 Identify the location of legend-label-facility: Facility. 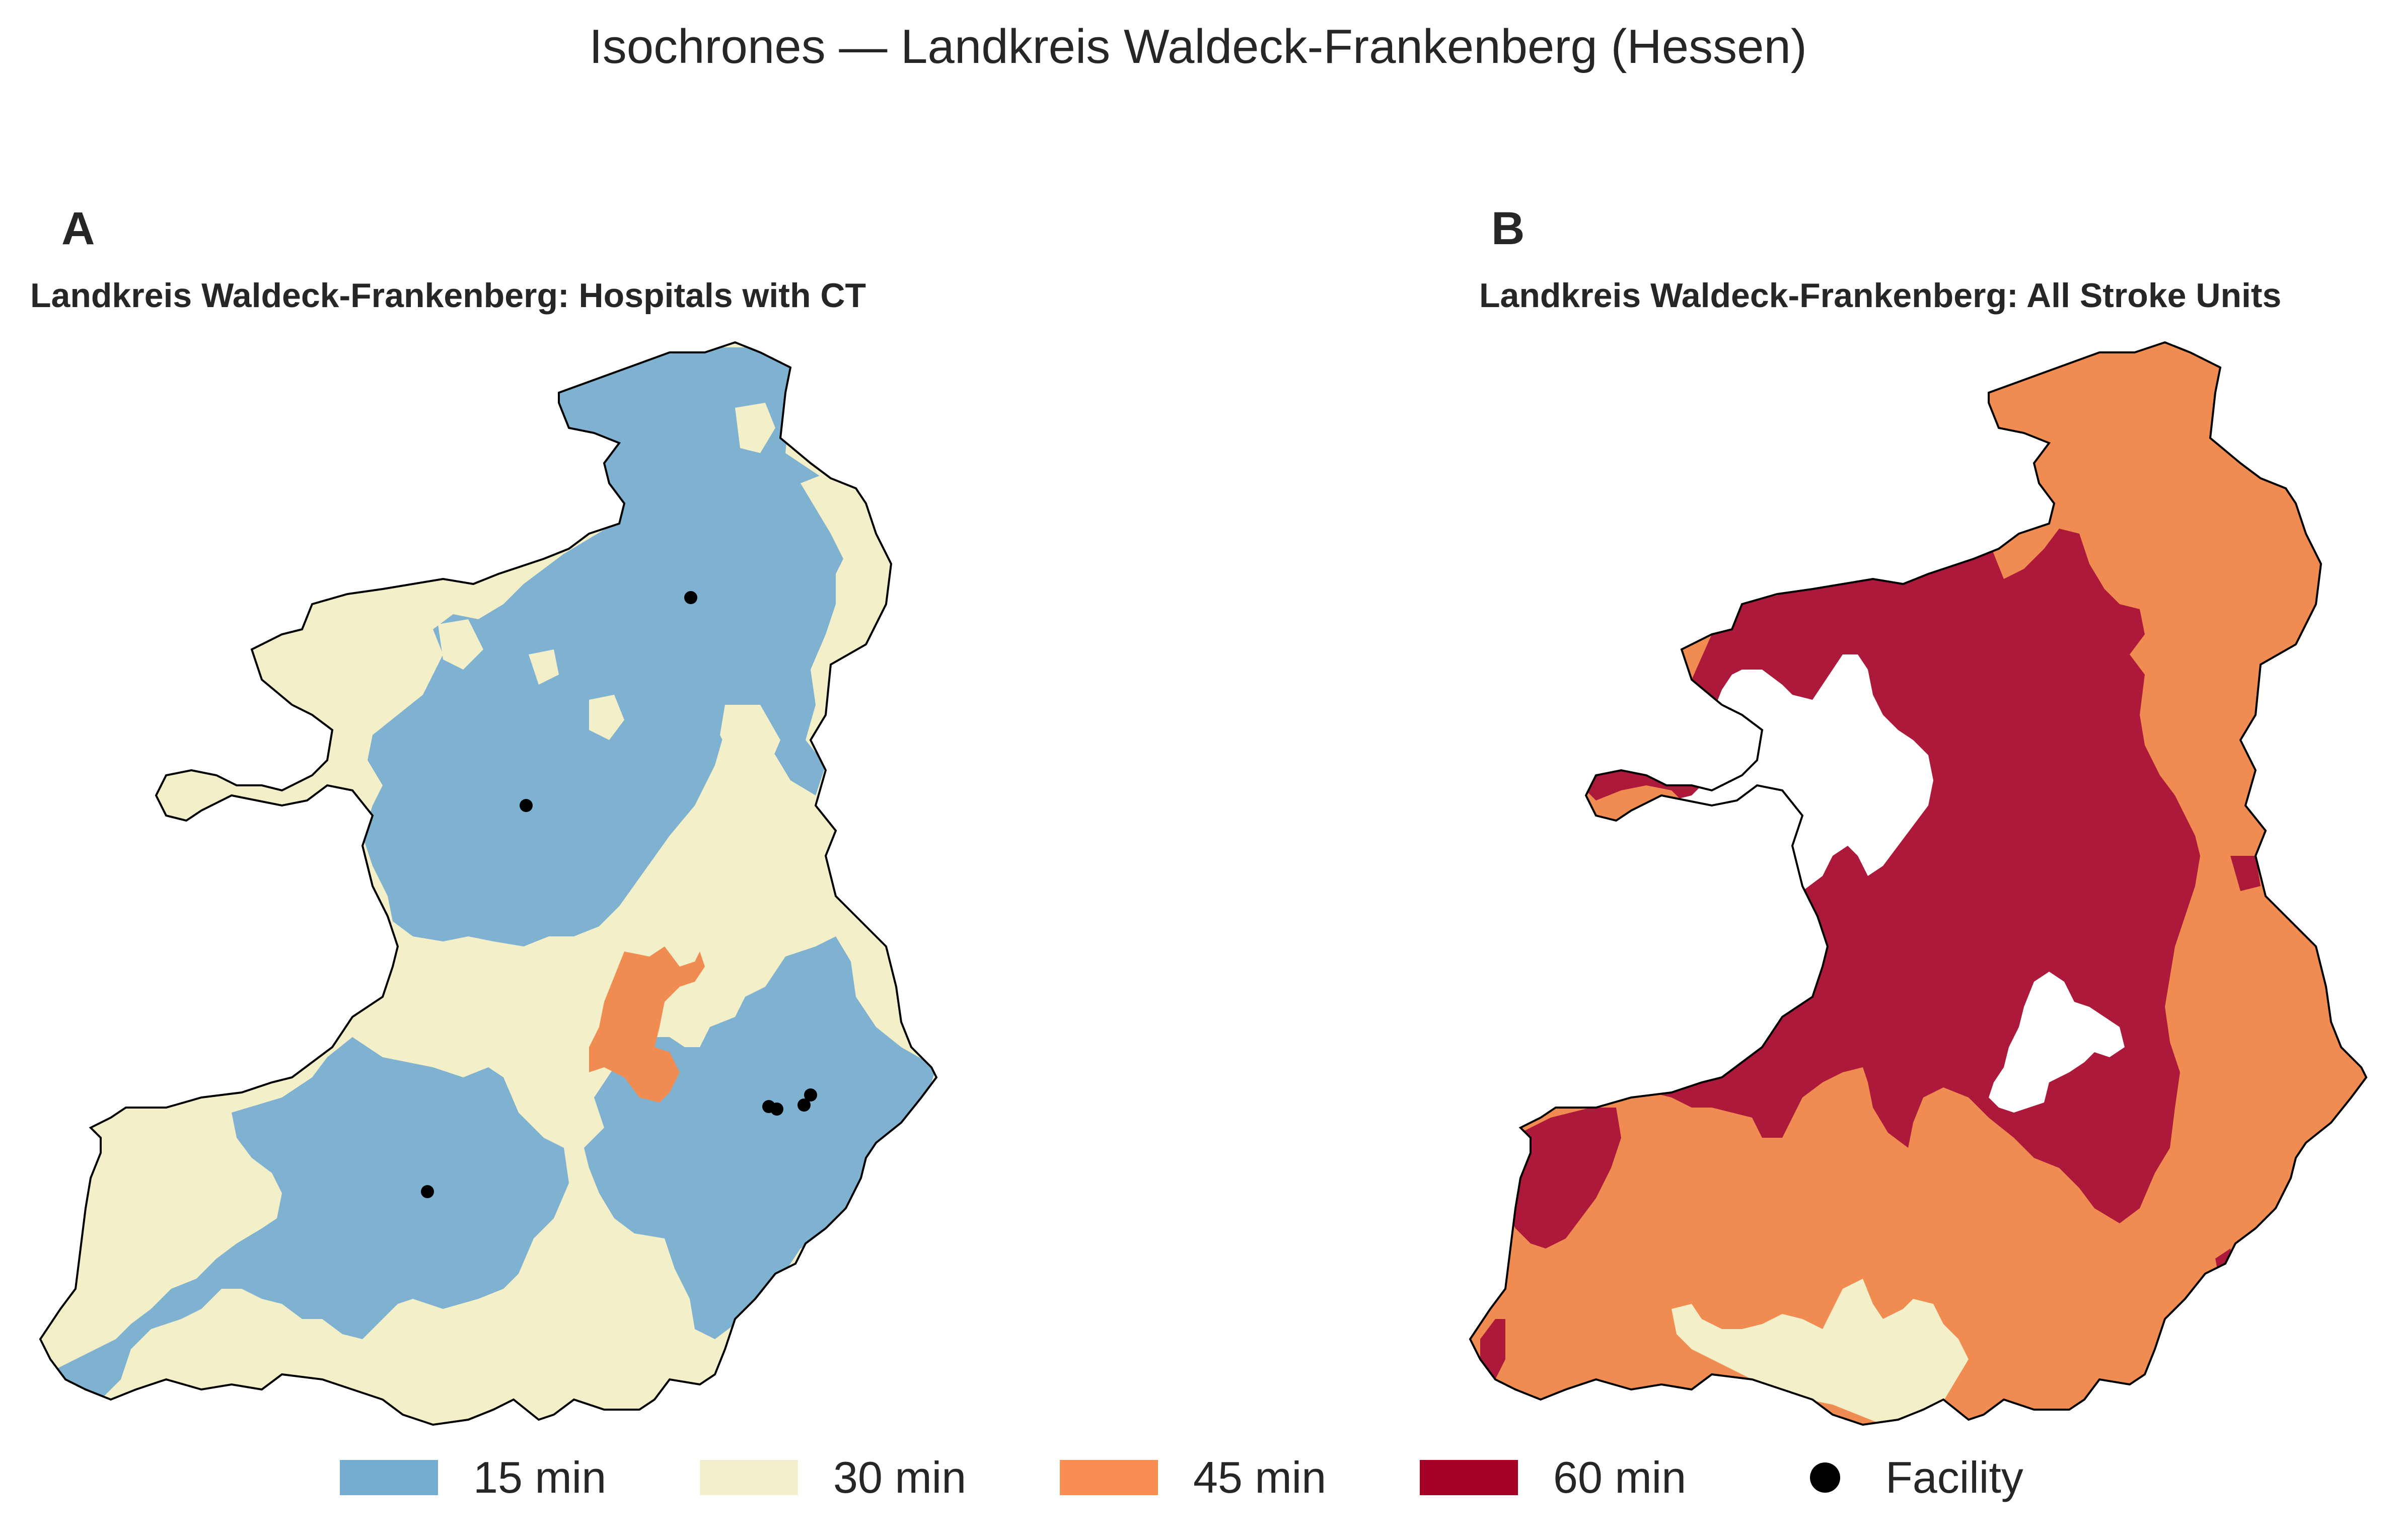
(1954, 1477).